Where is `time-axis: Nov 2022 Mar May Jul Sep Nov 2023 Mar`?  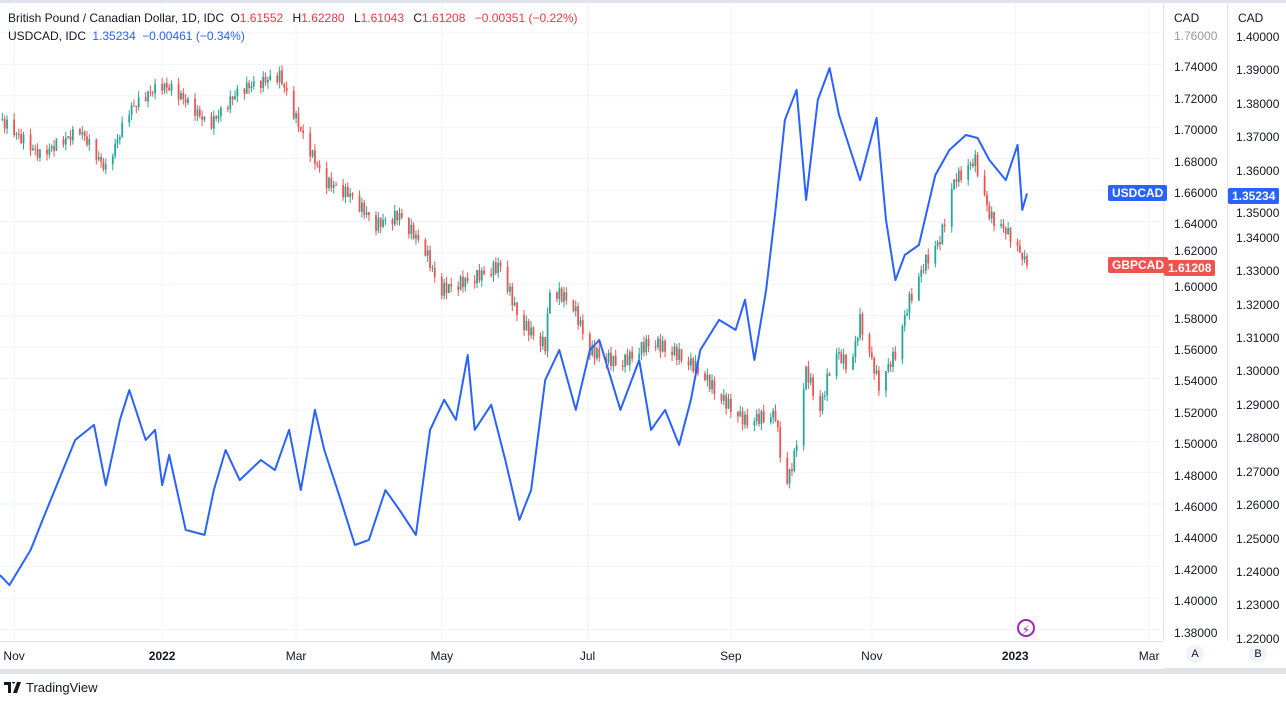 time-axis: Nov 2022 Mar May Jul Sep Nov 2023 Mar is located at coordinates (581, 656).